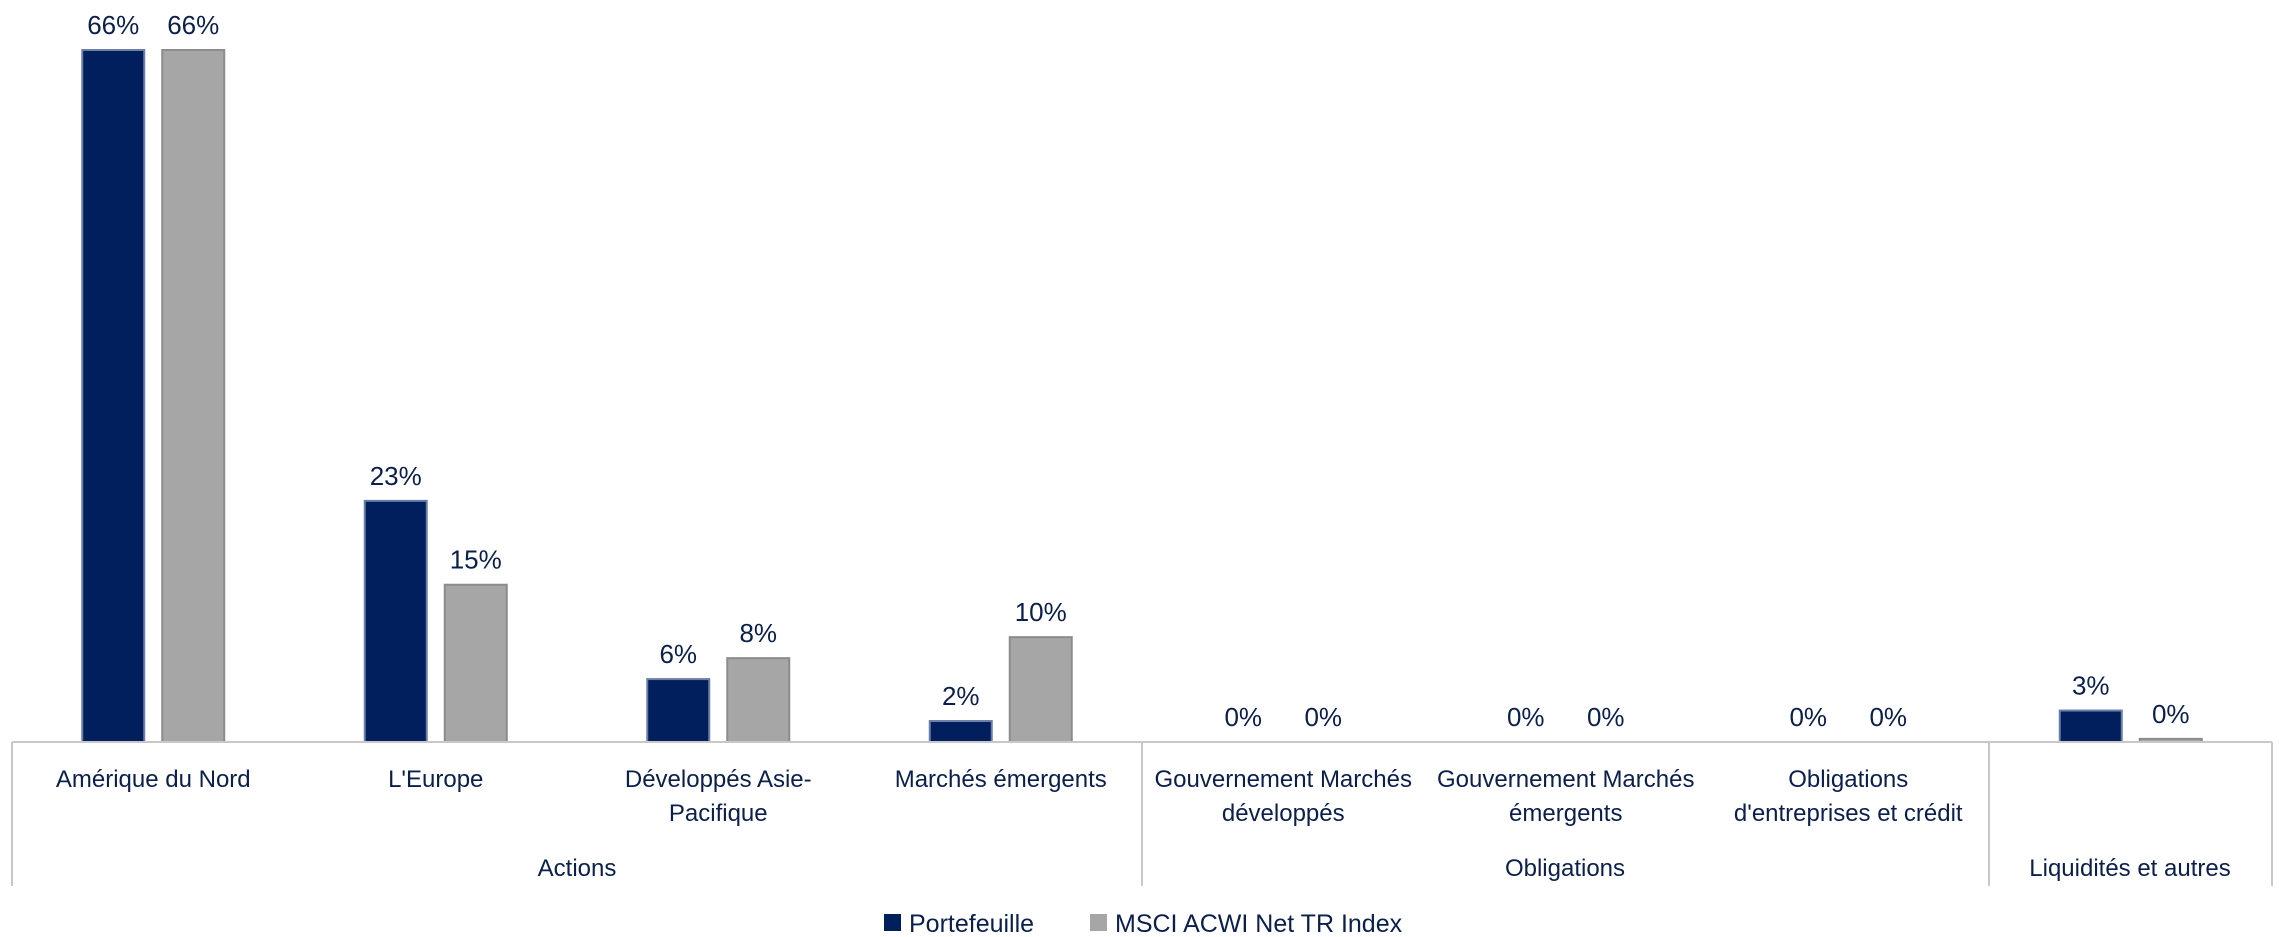  What do you see at coordinates (758, 633) in the screenshot?
I see `value-label-msci-2: 8%` at bounding box center [758, 633].